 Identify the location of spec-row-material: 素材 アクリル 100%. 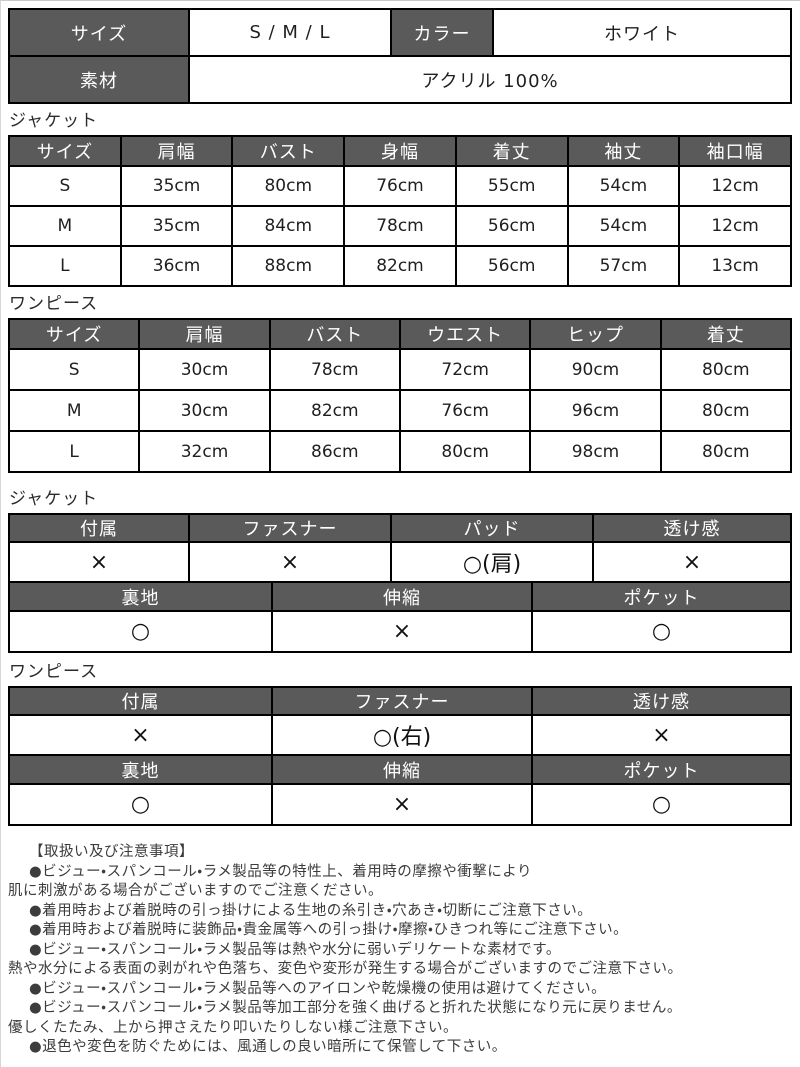
(400, 79).